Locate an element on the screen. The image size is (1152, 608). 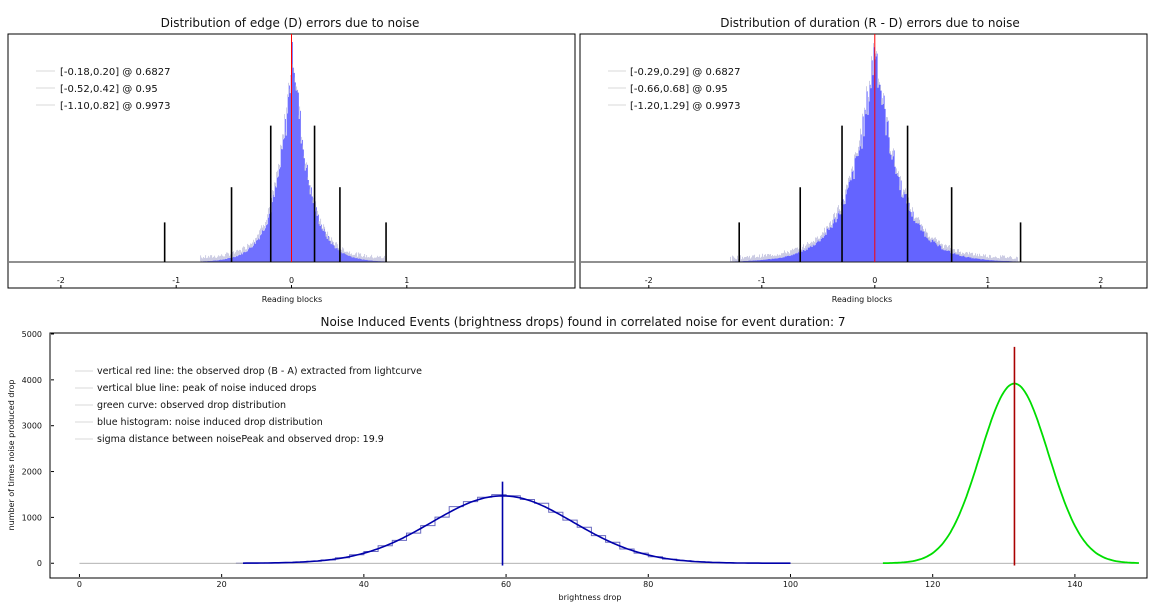
x-tick-label: -1 is located at coordinates (176, 280).